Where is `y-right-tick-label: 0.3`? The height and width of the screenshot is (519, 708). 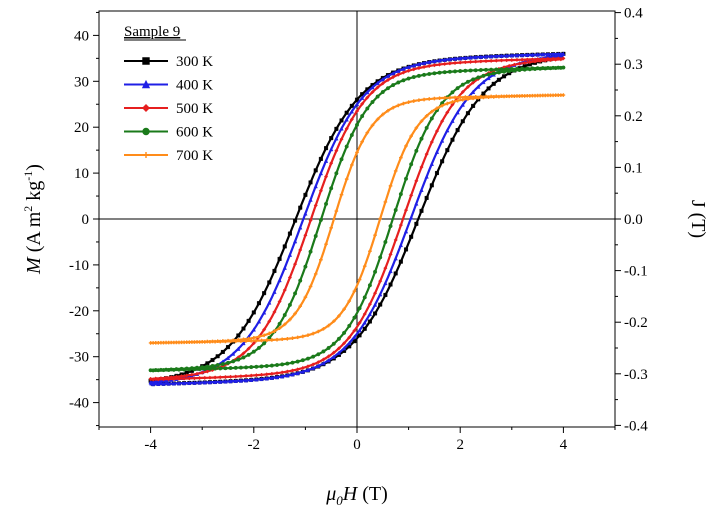 y-right-tick-label: 0.3 is located at coordinates (633, 65).